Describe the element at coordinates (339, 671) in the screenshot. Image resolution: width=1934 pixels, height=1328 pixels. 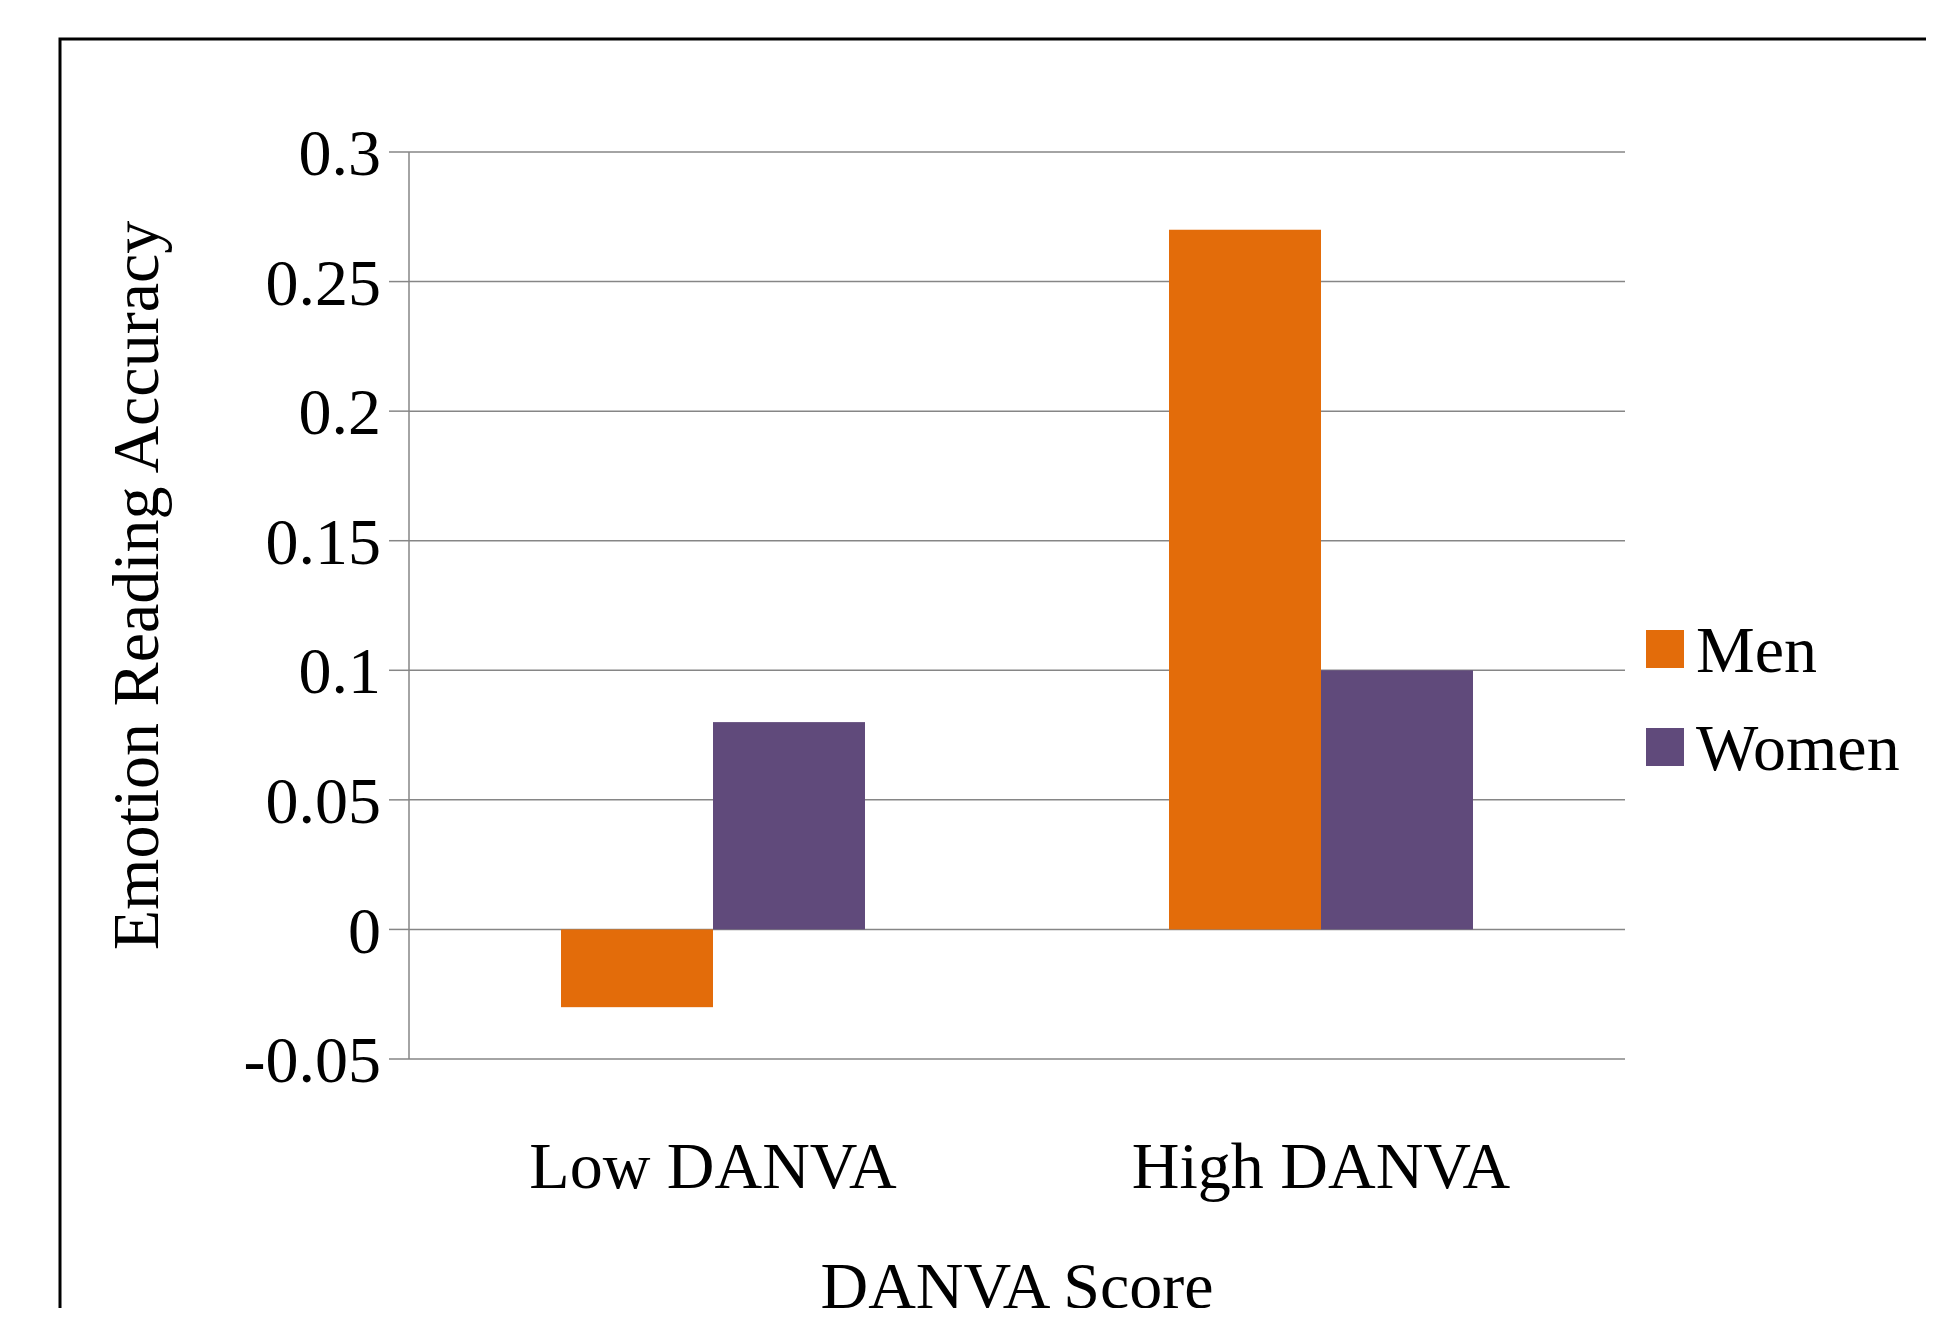
I see `y-tick-label: 0.1` at that location.